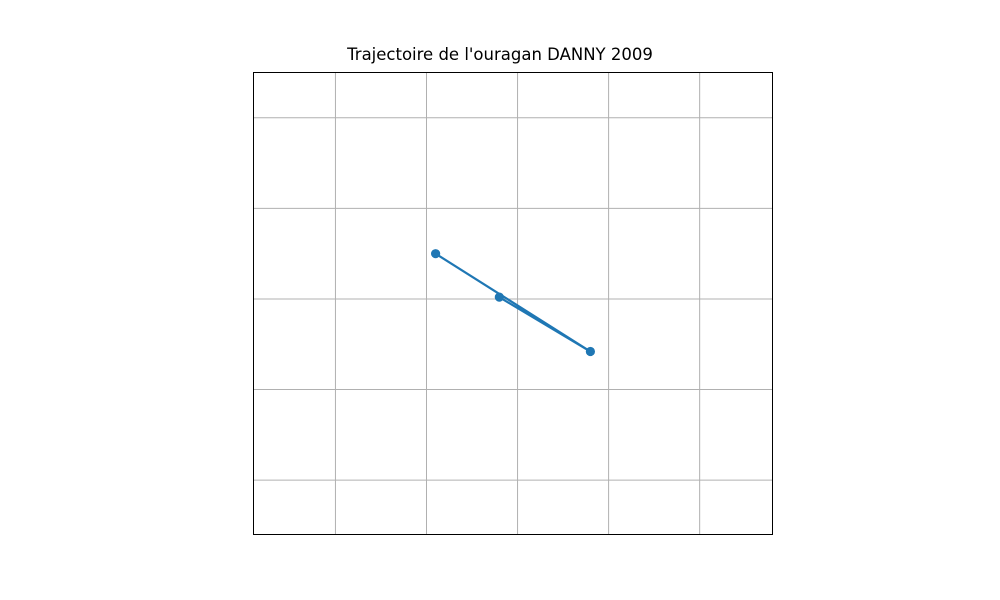 The image size is (1000, 600). I want to click on chart-title: Trajectoire de l'ouragan DANNY 2009, so click(500, 54).